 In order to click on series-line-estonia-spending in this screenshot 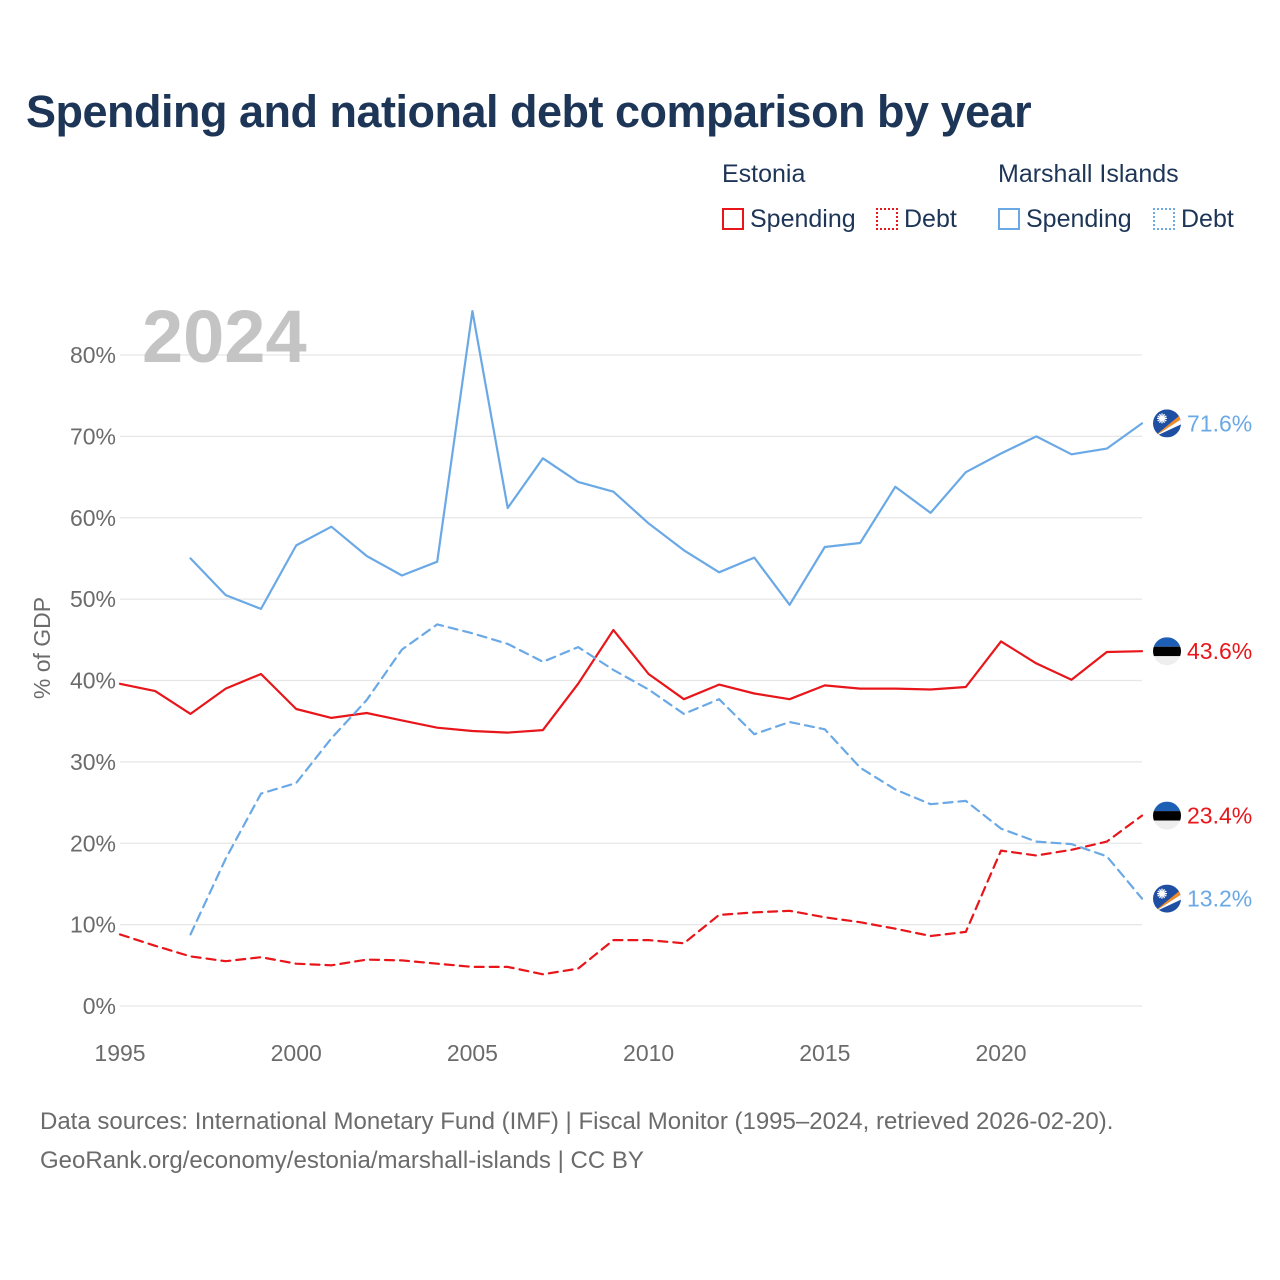, I will do `click(631, 681)`.